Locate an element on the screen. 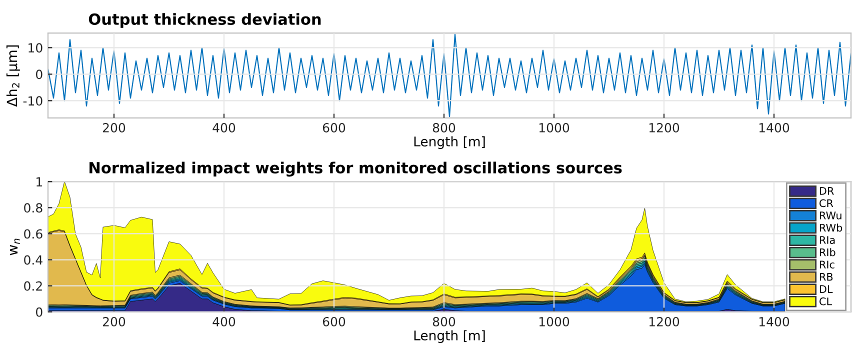  y-axis-title: w$_{n}$ is located at coordinates (15, 247).